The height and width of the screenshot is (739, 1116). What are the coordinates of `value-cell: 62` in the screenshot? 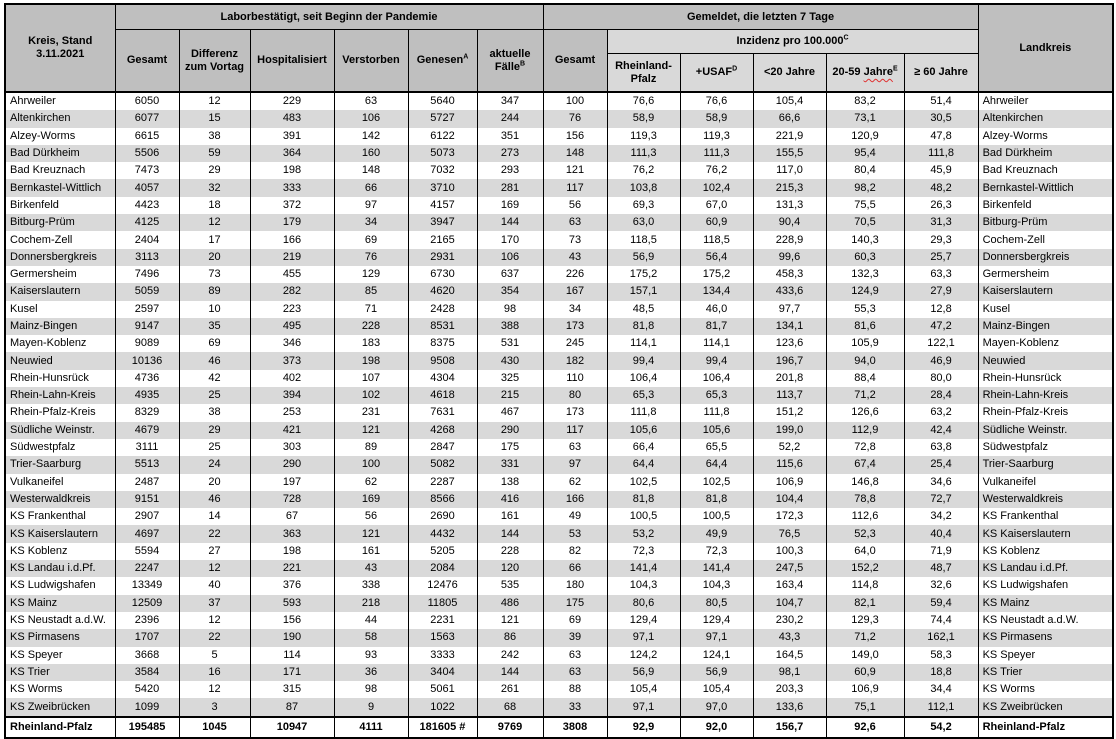 It's located at (575, 482).